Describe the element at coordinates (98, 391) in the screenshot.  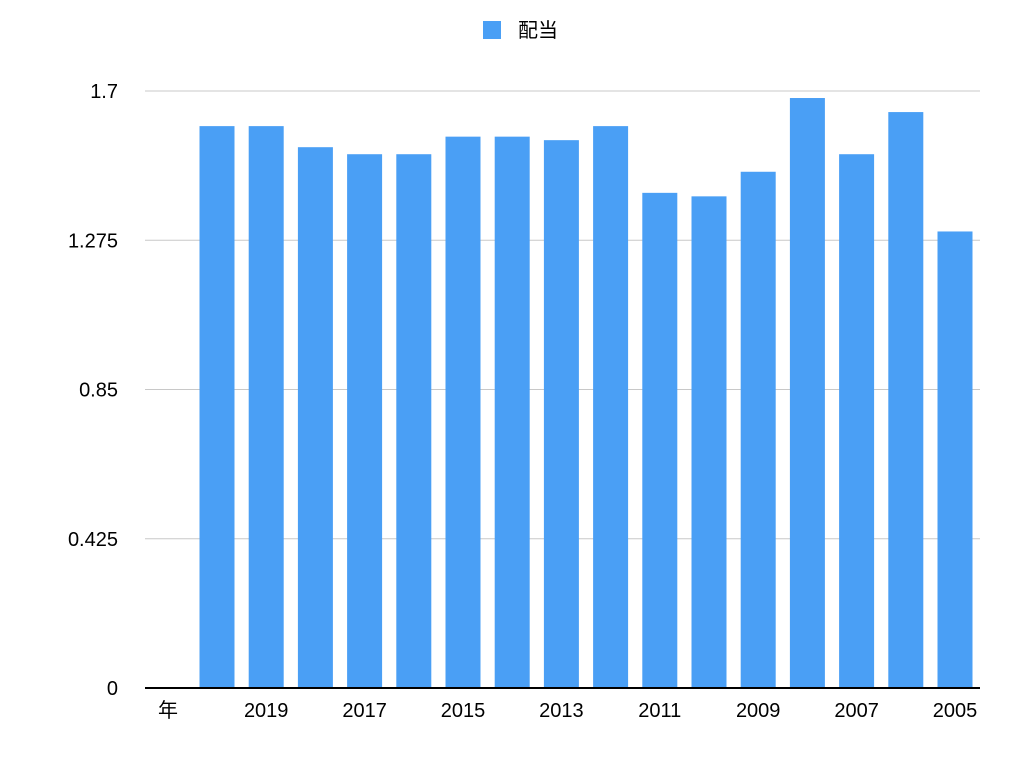
I see `y-tick-label: 0.85` at that location.